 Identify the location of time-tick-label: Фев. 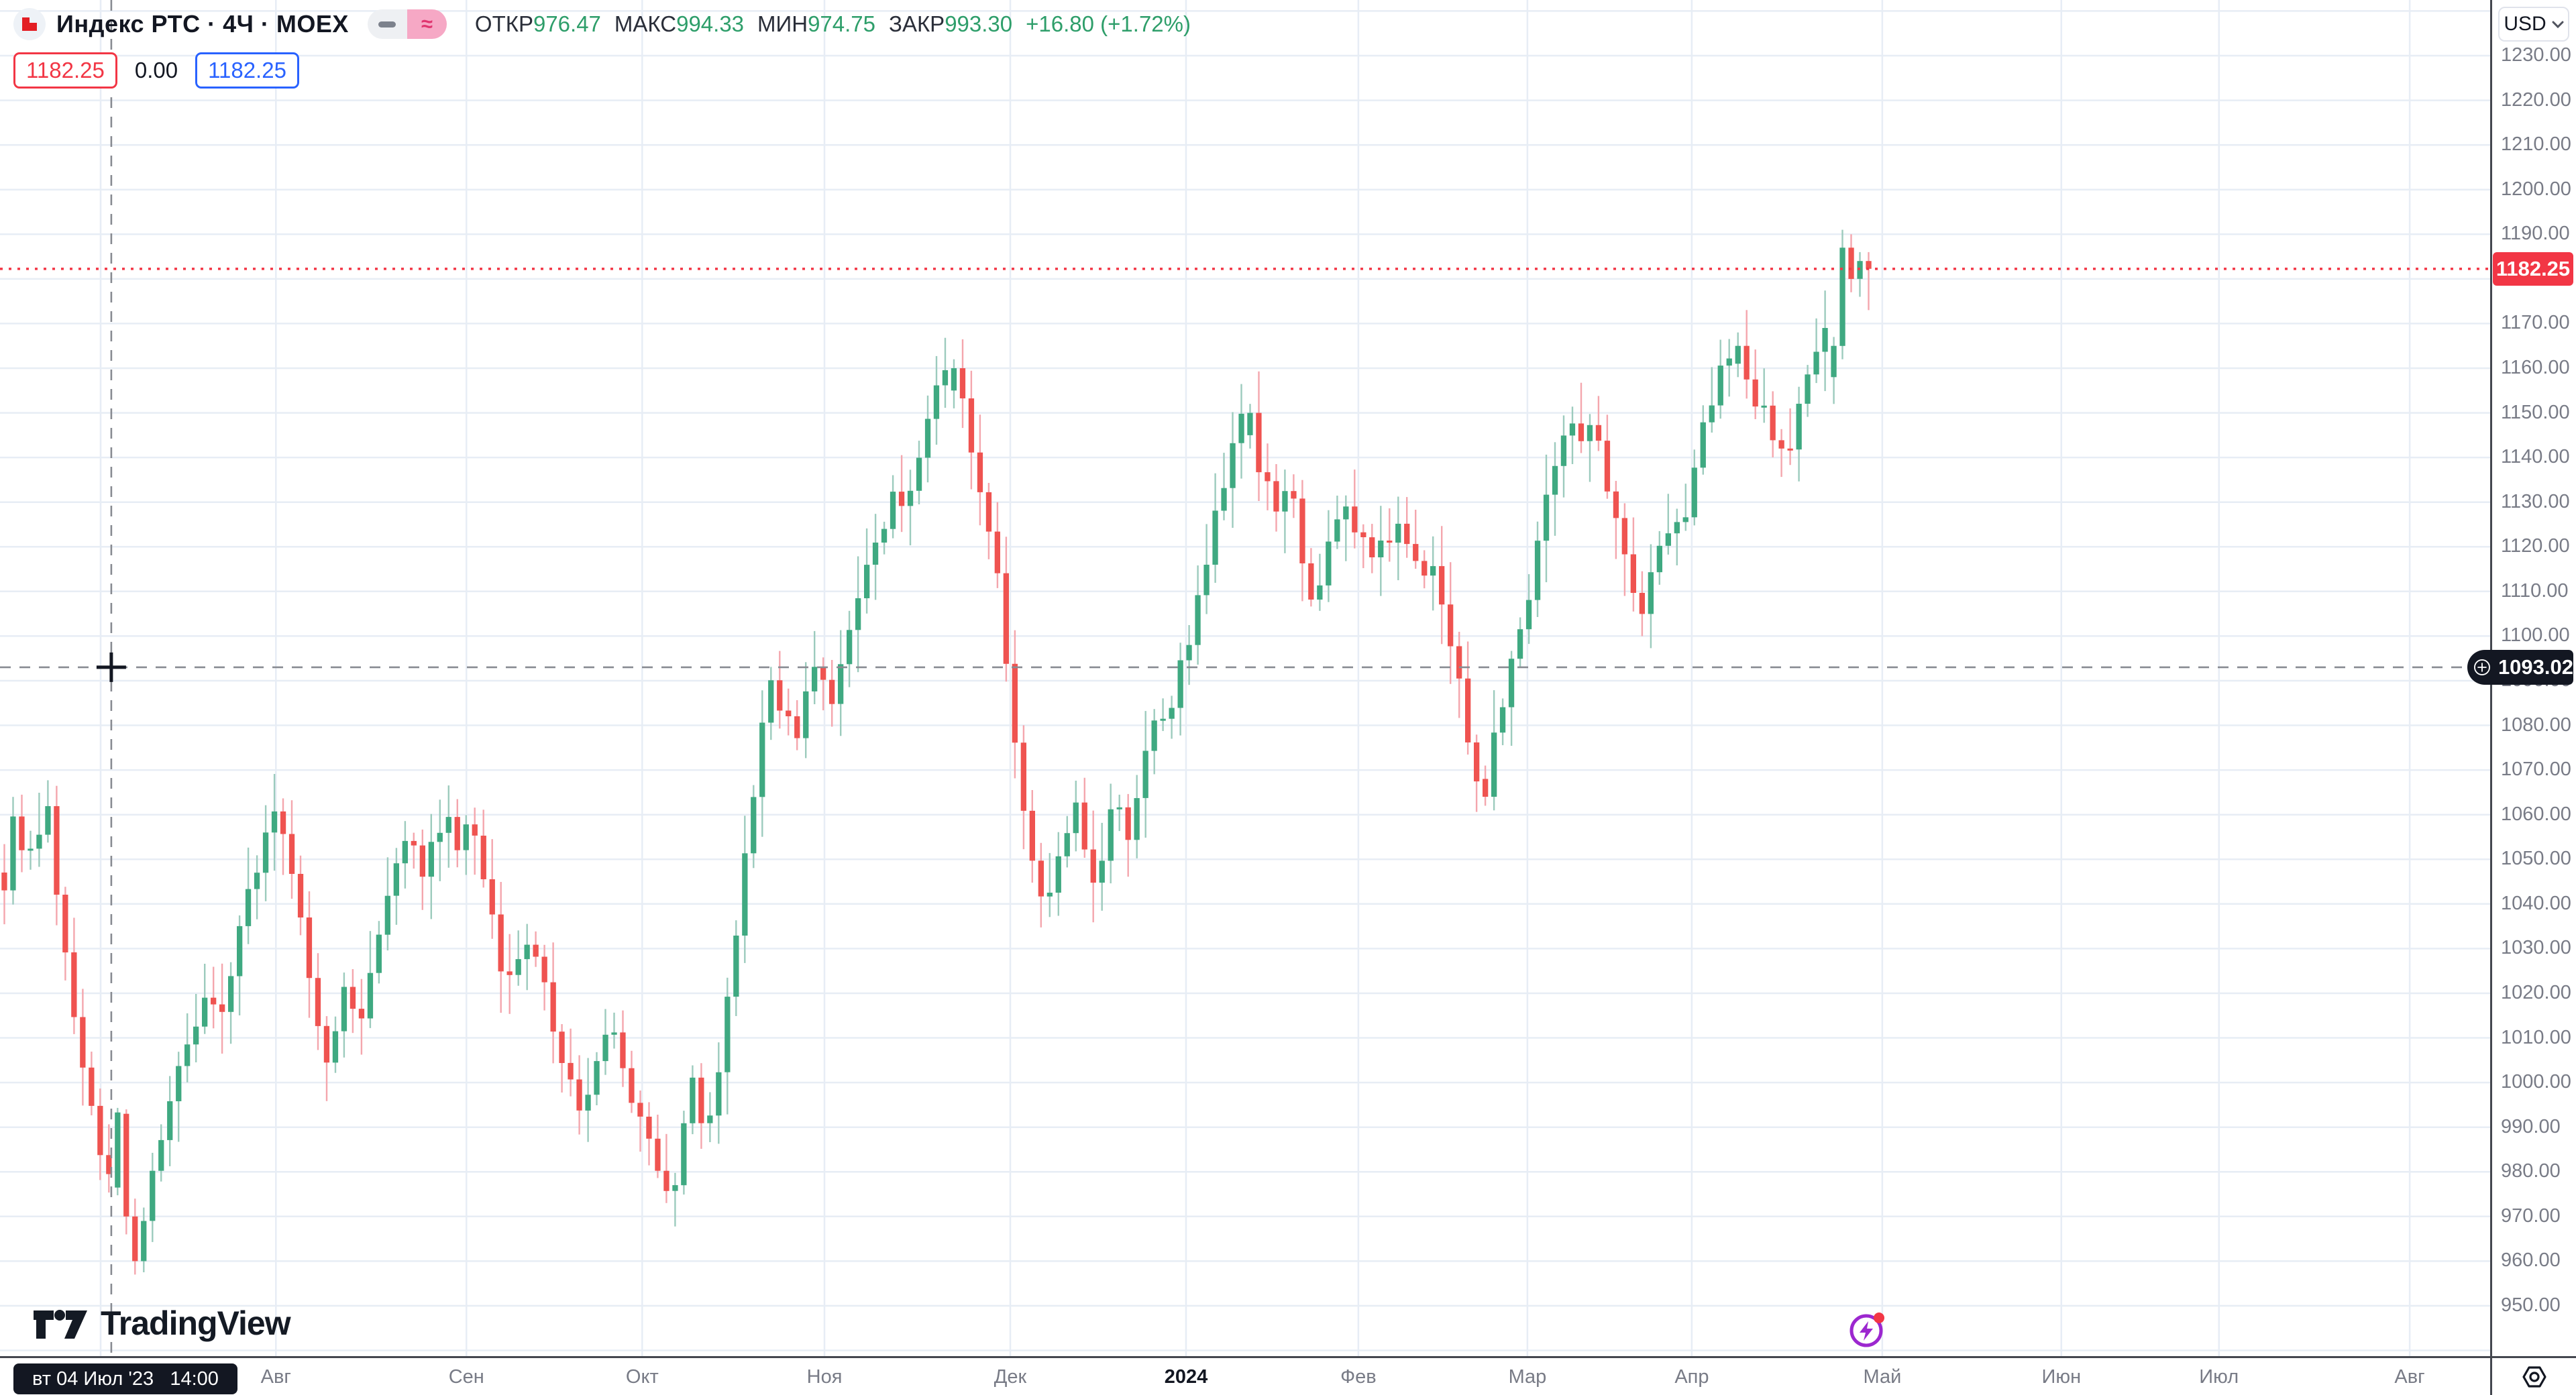
(1358, 1377).